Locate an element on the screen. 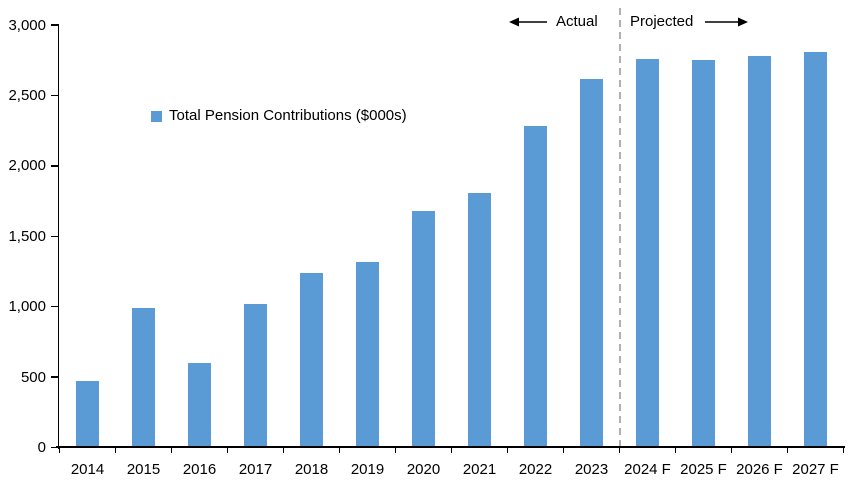 The height and width of the screenshot is (495, 852). x-tick-label-2020: 2020 is located at coordinates (423, 469).